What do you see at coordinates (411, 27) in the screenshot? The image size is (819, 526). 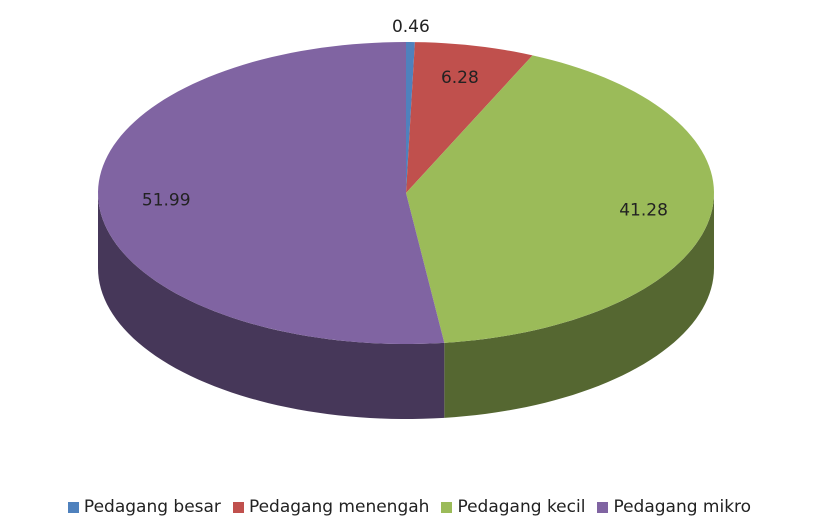 I see `data-label: 0.46` at bounding box center [411, 27].